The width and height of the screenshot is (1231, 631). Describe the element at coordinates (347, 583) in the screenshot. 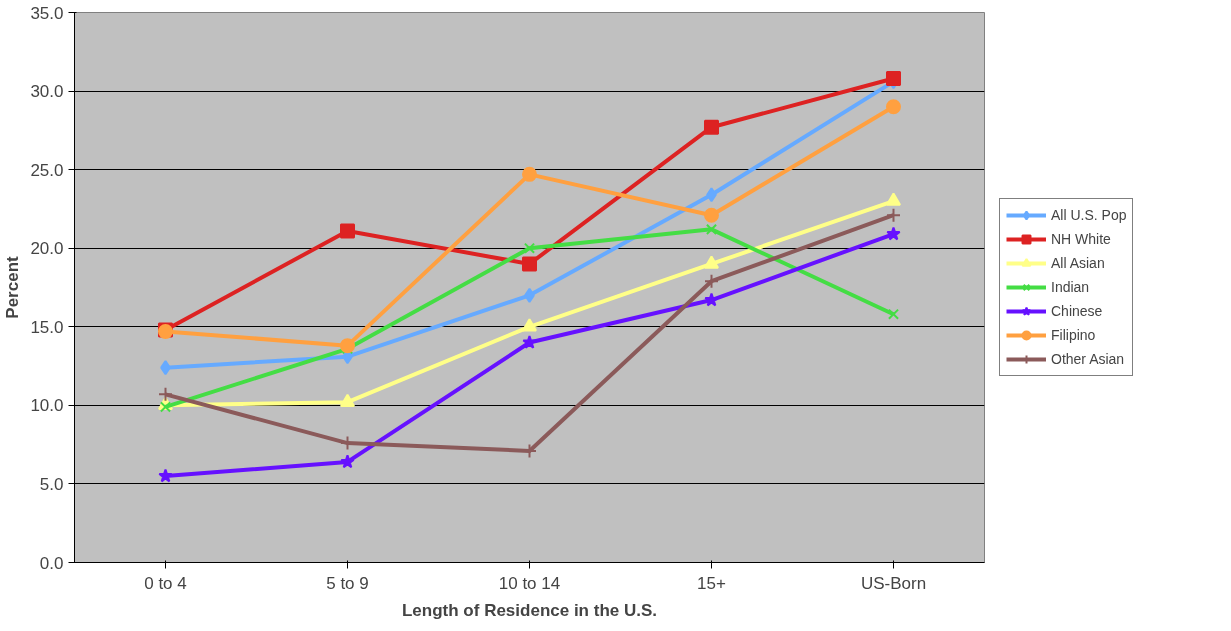

I see `x-tick-label: 5 to 9` at that location.